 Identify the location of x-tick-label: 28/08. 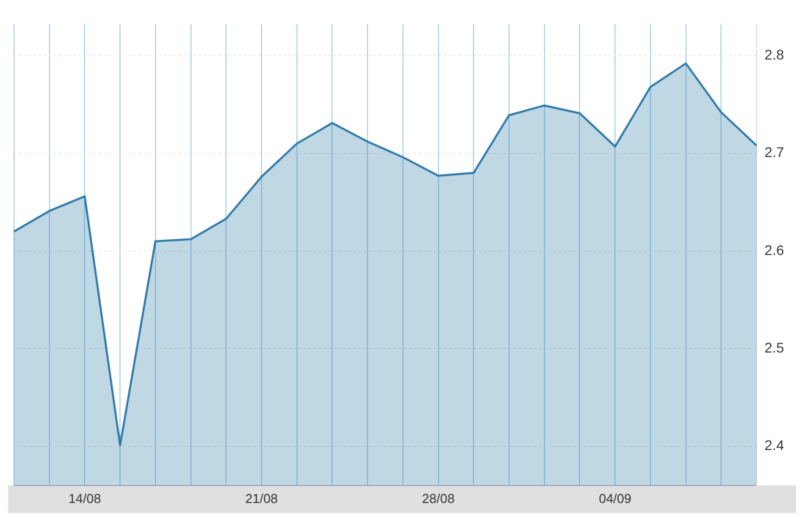
(438, 498).